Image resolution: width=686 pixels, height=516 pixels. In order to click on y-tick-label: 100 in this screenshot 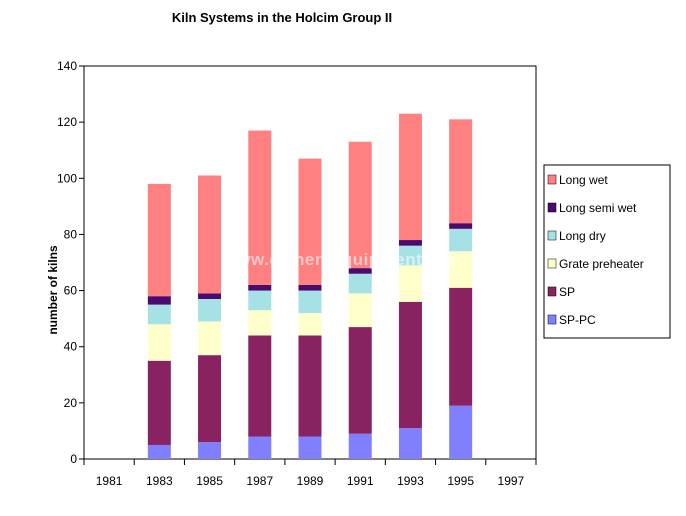, I will do `click(67, 178)`.